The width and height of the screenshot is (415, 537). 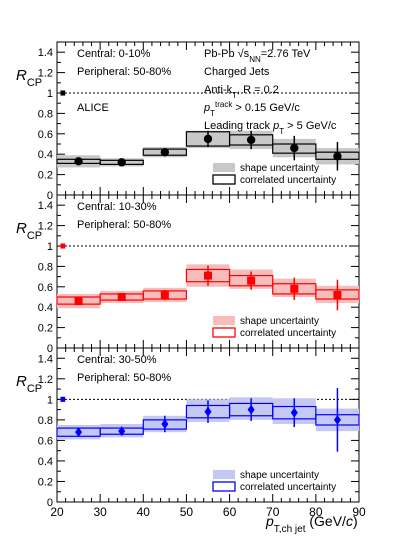 What do you see at coordinates (117, 360) in the screenshot?
I see `central-label: Central: 30-50%` at bounding box center [117, 360].